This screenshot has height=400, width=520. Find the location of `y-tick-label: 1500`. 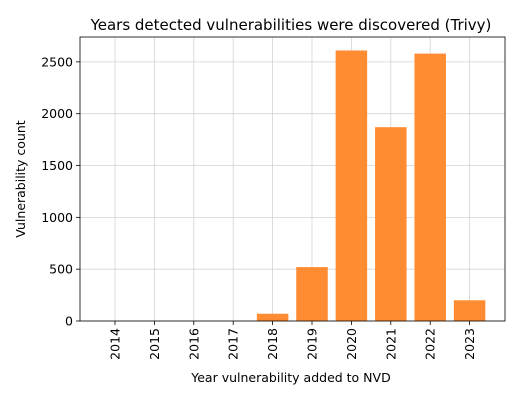

y-tick-label: 1500 is located at coordinates (57, 165).